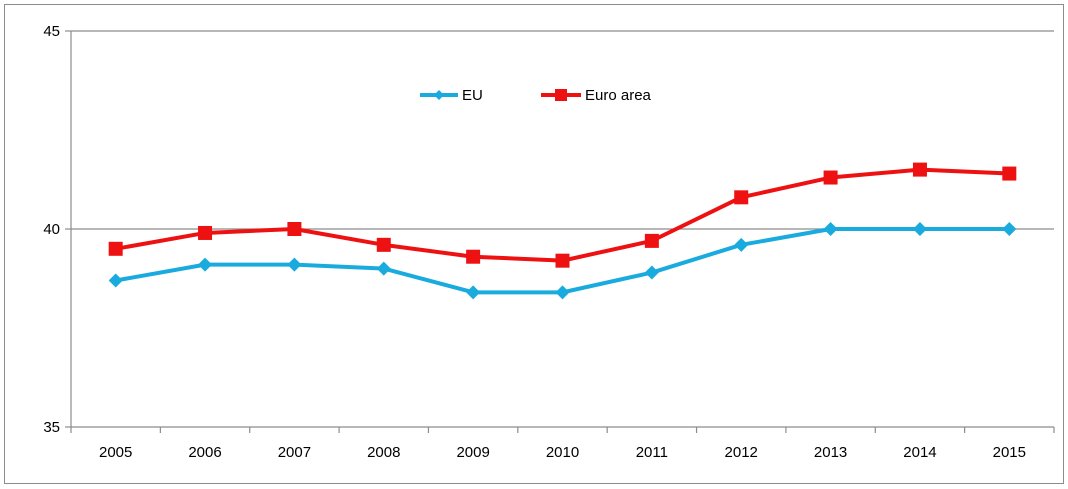 Image resolution: width=1068 pixels, height=489 pixels. What do you see at coordinates (383, 244) in the screenshot?
I see `data-point-euro-area-2008` at bounding box center [383, 244].